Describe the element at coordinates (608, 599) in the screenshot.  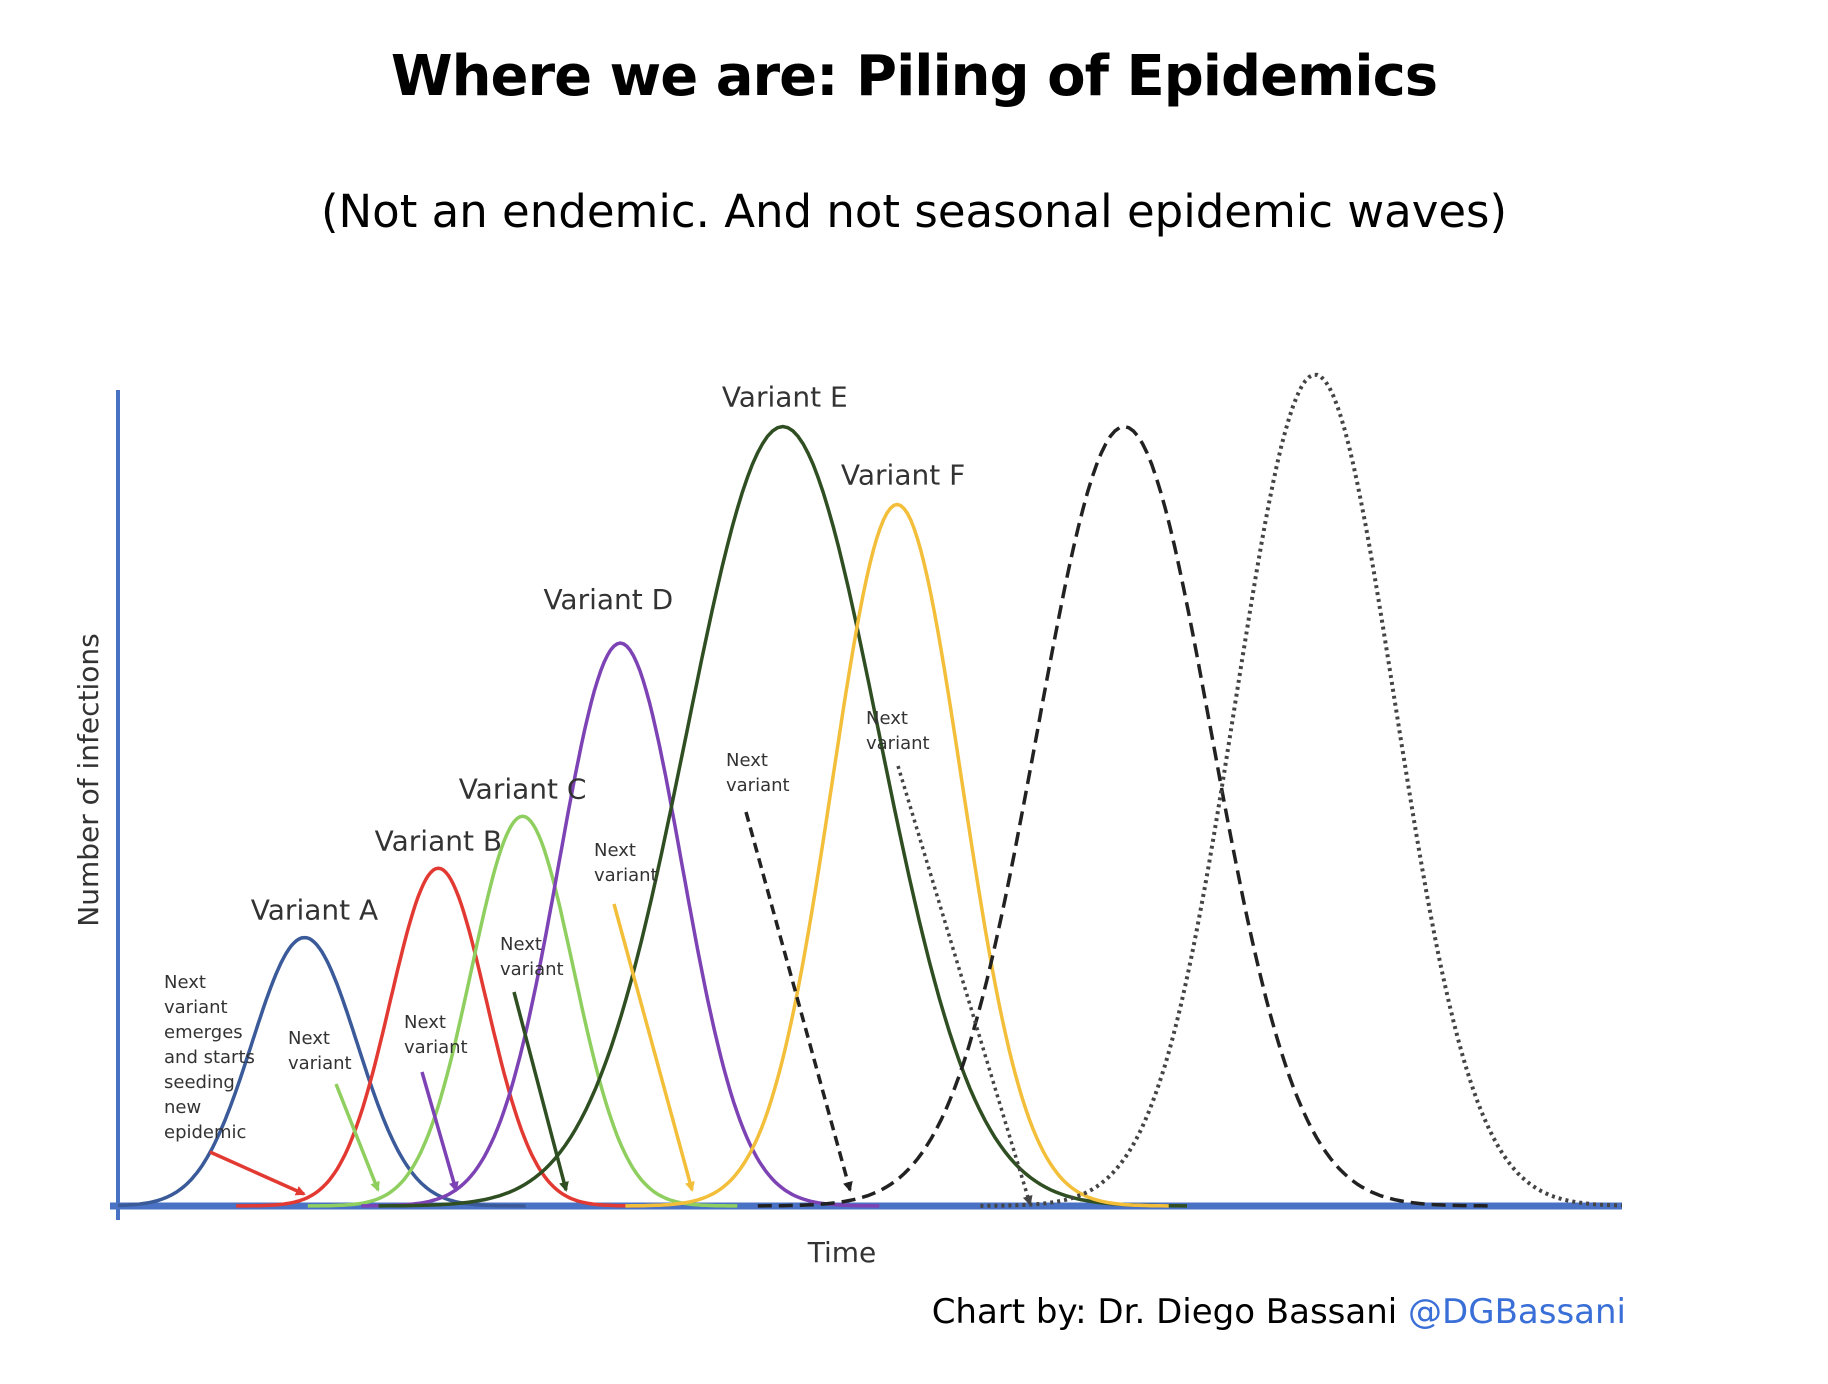
I see `label-variant-d: Variant D` at that location.